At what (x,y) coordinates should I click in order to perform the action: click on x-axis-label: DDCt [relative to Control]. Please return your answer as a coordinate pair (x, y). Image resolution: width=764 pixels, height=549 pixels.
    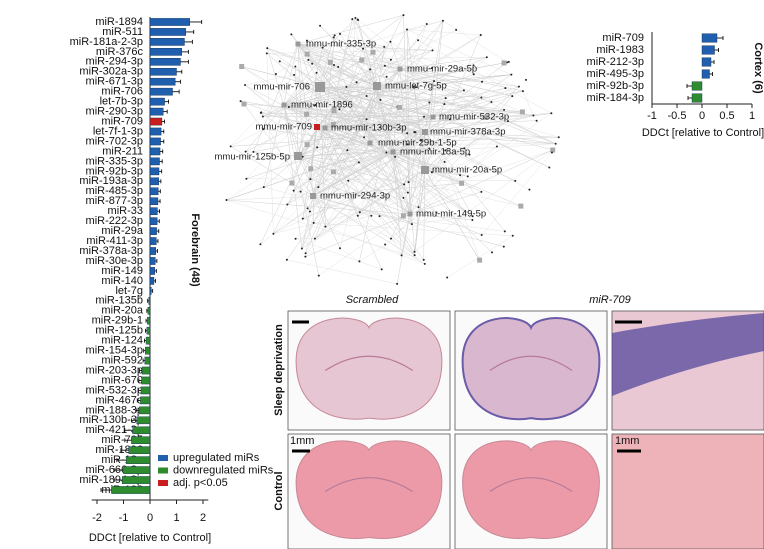
    Looking at the image, I should click on (150, 538).